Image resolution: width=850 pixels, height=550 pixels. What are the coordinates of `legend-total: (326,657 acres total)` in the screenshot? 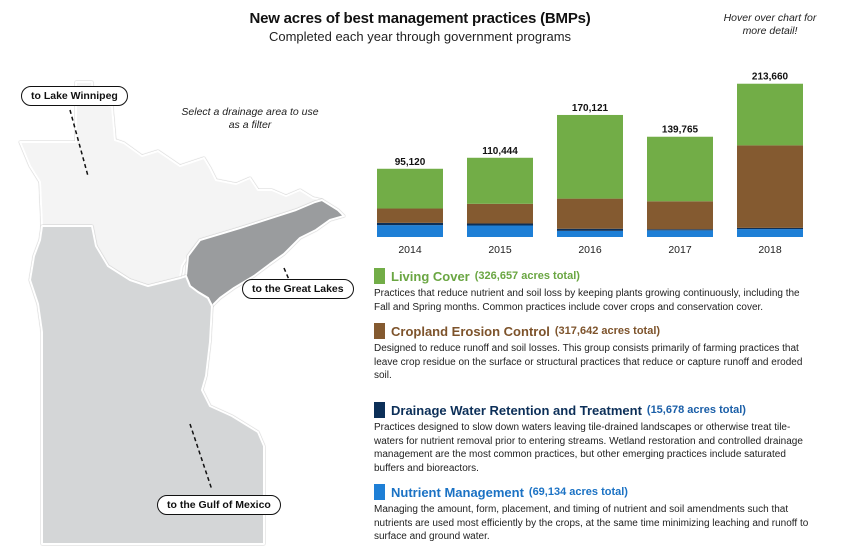 It's located at (527, 276).